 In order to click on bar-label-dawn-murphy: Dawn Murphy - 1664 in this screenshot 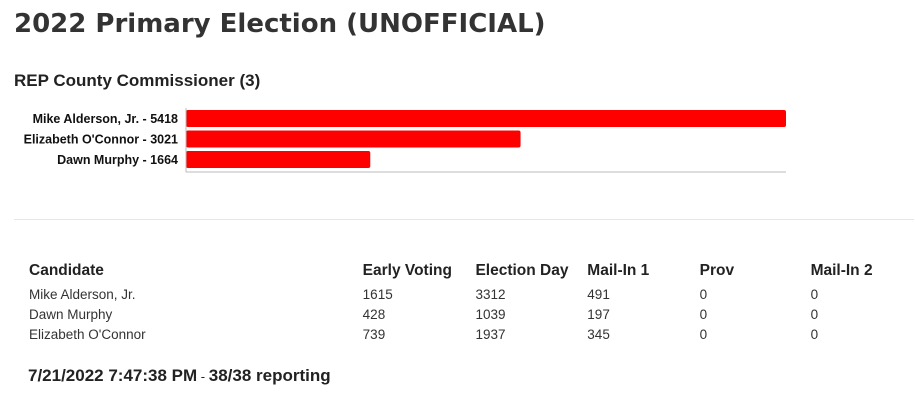, I will do `click(117, 160)`.